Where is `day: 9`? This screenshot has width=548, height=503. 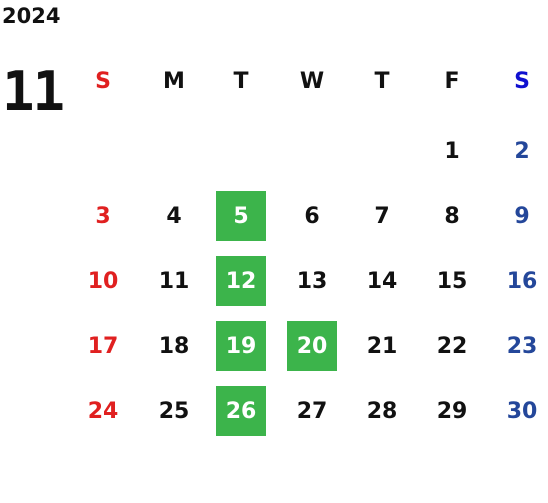 day: 9 is located at coordinates (522, 216).